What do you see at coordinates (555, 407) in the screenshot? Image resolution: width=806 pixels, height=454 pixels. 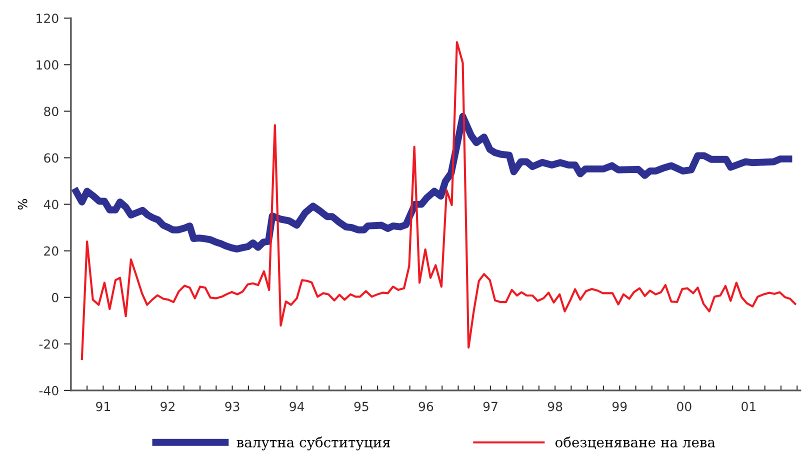 I see `x-tick-label: 98` at bounding box center [555, 407].